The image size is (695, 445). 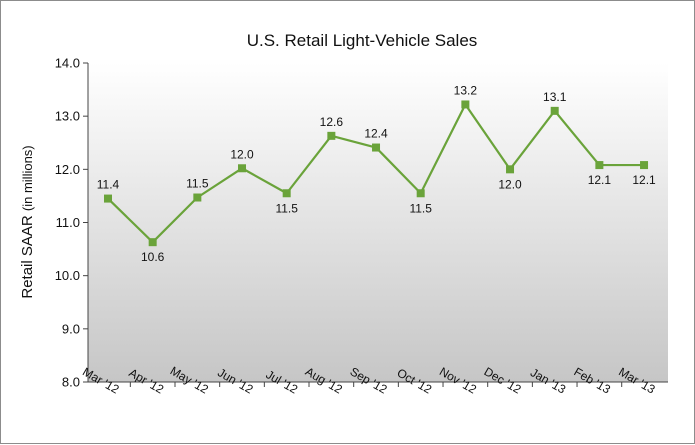 What do you see at coordinates (153, 257) in the screenshot?
I see `data-label: 10.6` at bounding box center [153, 257].